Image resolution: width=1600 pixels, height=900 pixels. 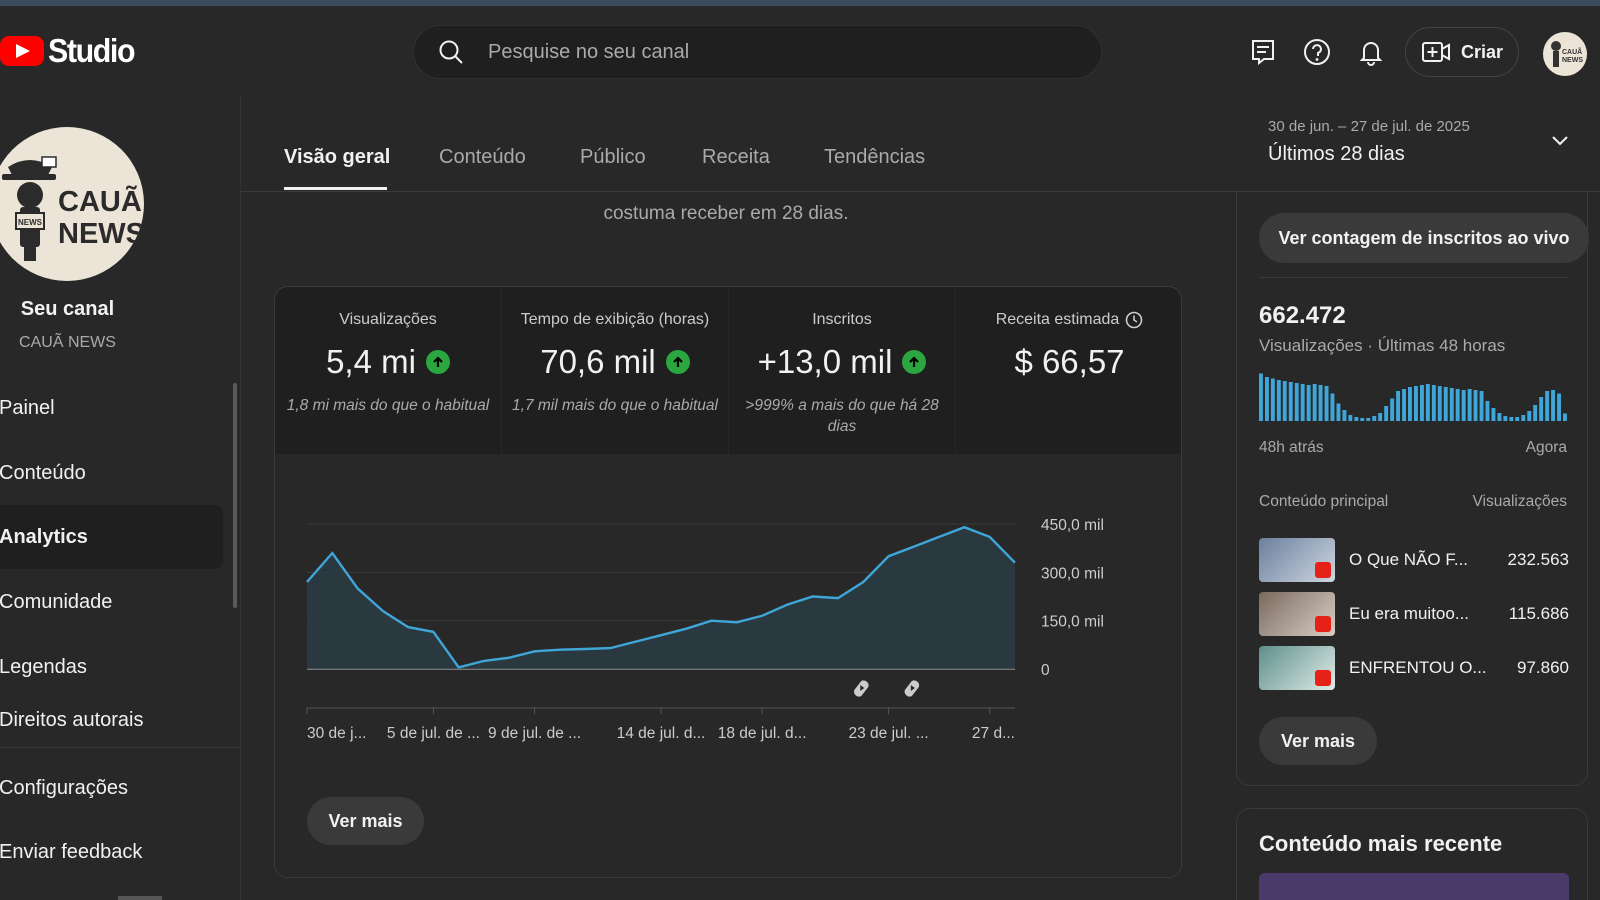 What do you see at coordinates (100, 201) in the screenshot?
I see `avatar-text-line1: CAUÃ` at bounding box center [100, 201].